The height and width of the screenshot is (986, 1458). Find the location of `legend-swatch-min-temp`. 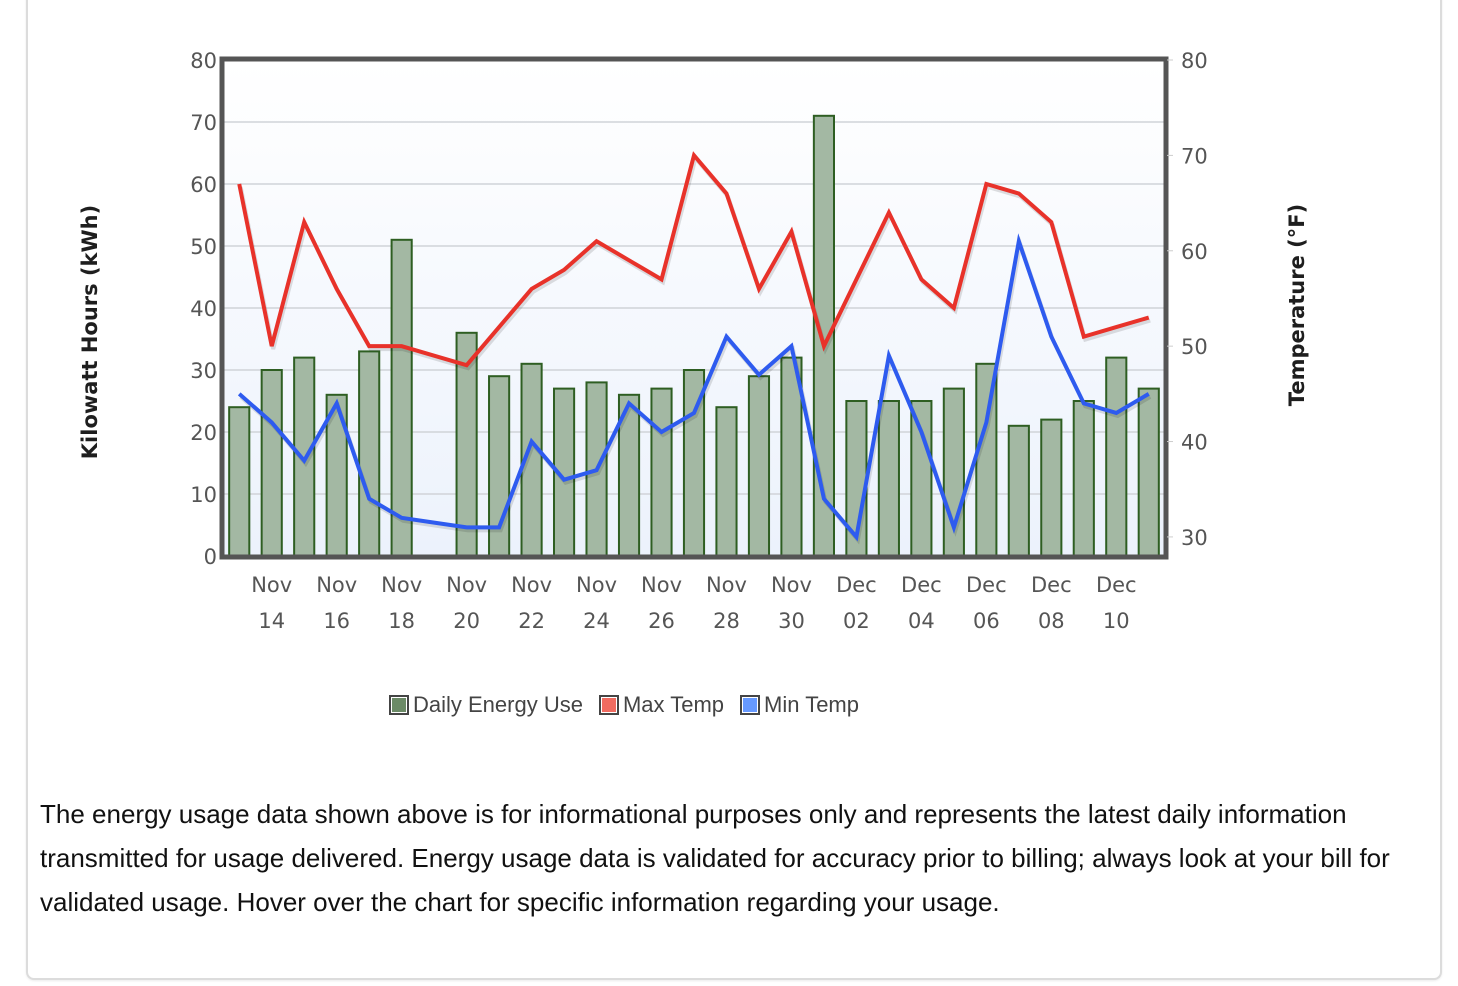

legend-swatch-min-temp is located at coordinates (750, 705).